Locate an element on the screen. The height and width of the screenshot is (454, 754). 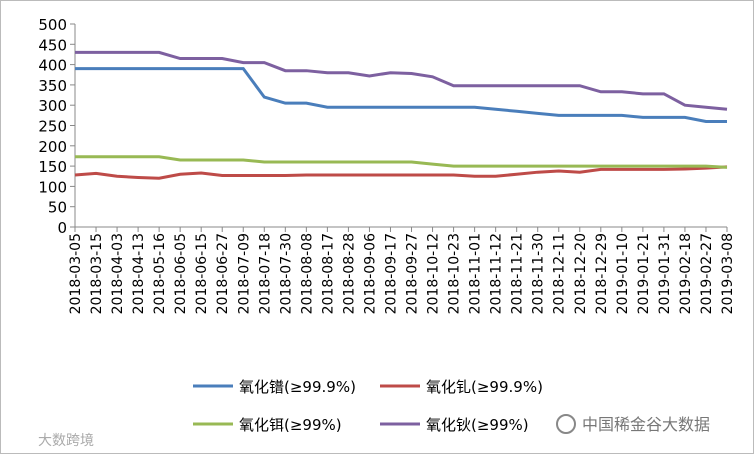
y-tick-label: 400 is located at coordinates (52, 66).